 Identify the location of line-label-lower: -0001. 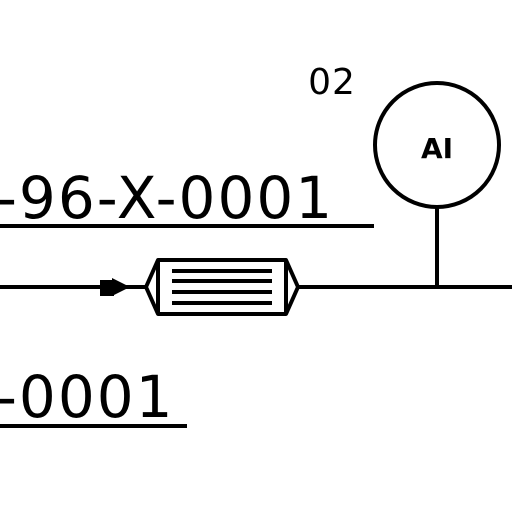
(87, 397).